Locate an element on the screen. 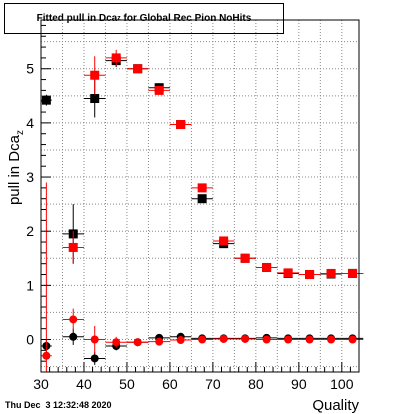 This screenshot has width=400, height=414. y-axis-label: pull in Dcaz is located at coordinates (16, 167).